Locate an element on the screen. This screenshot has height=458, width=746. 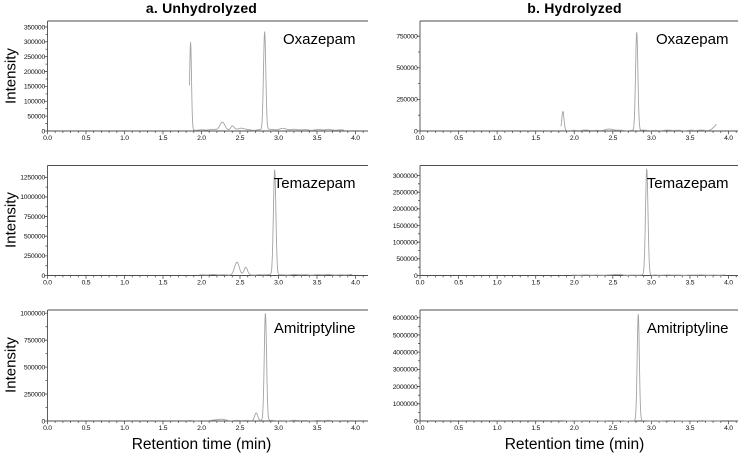
column-a-title: a. Unhydrolyzed is located at coordinates (201, 8).